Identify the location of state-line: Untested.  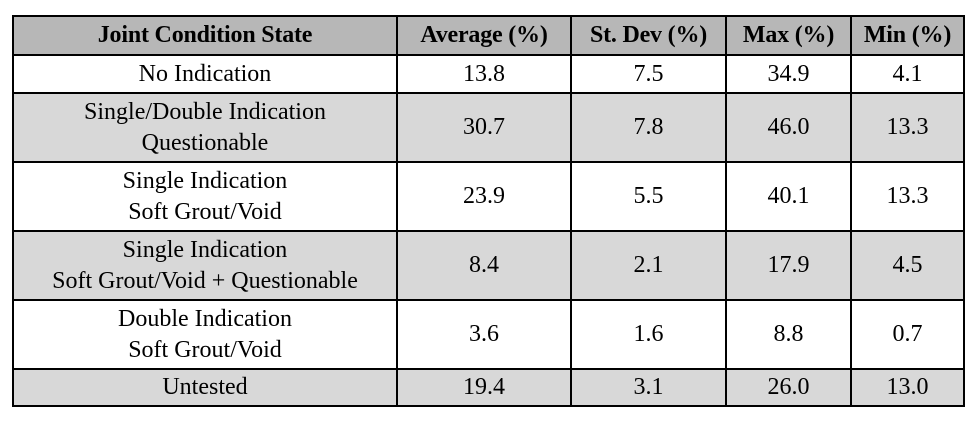
(205, 387).